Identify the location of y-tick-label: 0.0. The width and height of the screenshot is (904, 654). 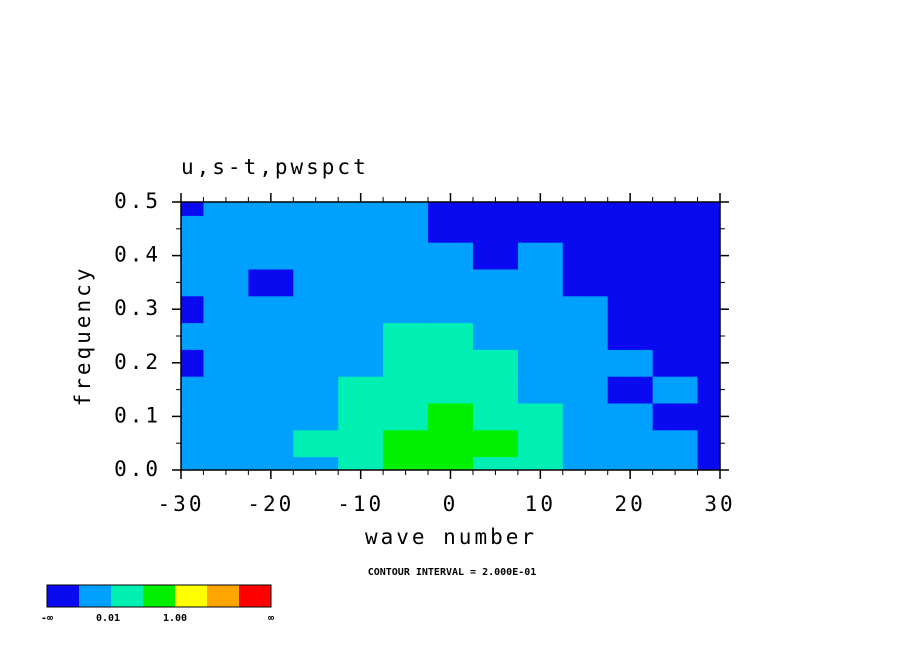
(137, 469).